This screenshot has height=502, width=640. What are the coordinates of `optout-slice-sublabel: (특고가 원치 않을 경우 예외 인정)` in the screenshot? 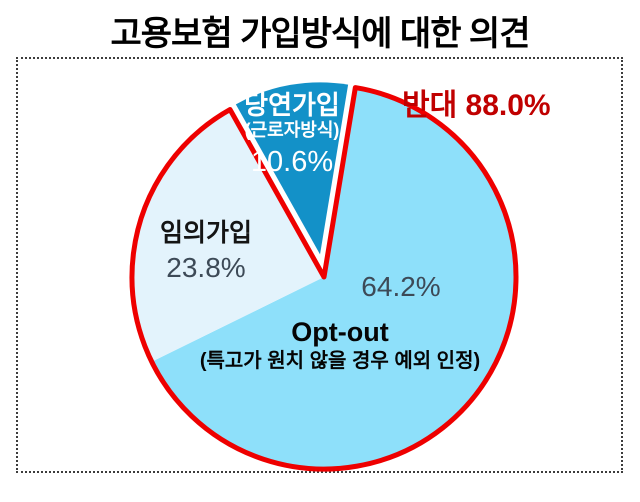 It's located at (340, 361).